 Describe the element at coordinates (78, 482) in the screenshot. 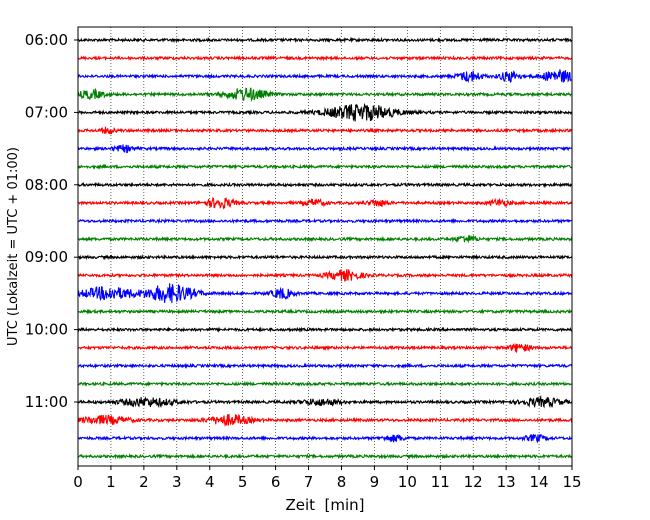

I see `x-tick-label: 0` at that location.